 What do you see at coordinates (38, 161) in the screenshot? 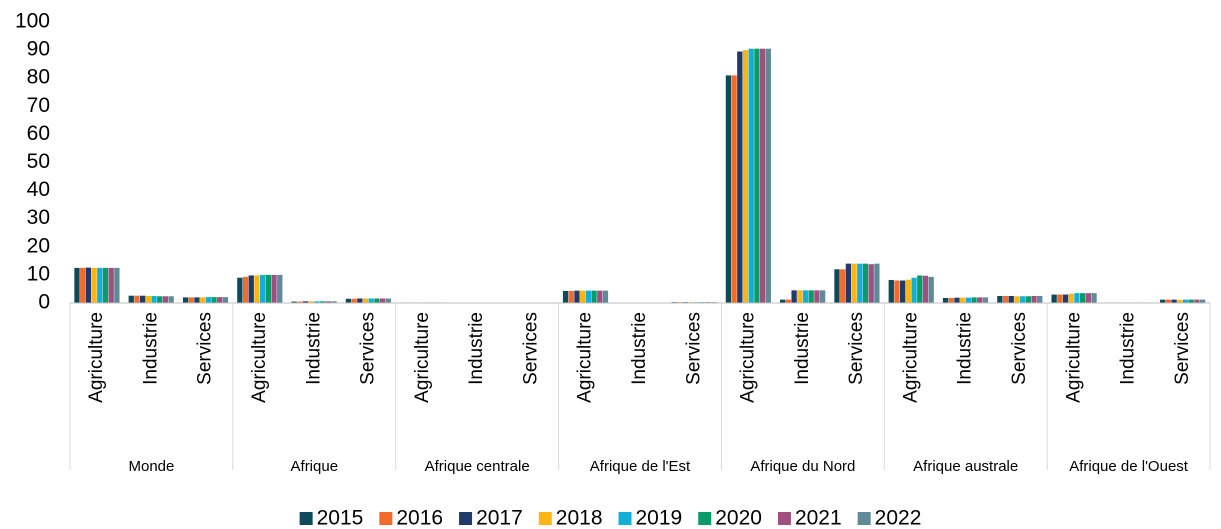
I see `y-tick-label: 50` at bounding box center [38, 161].